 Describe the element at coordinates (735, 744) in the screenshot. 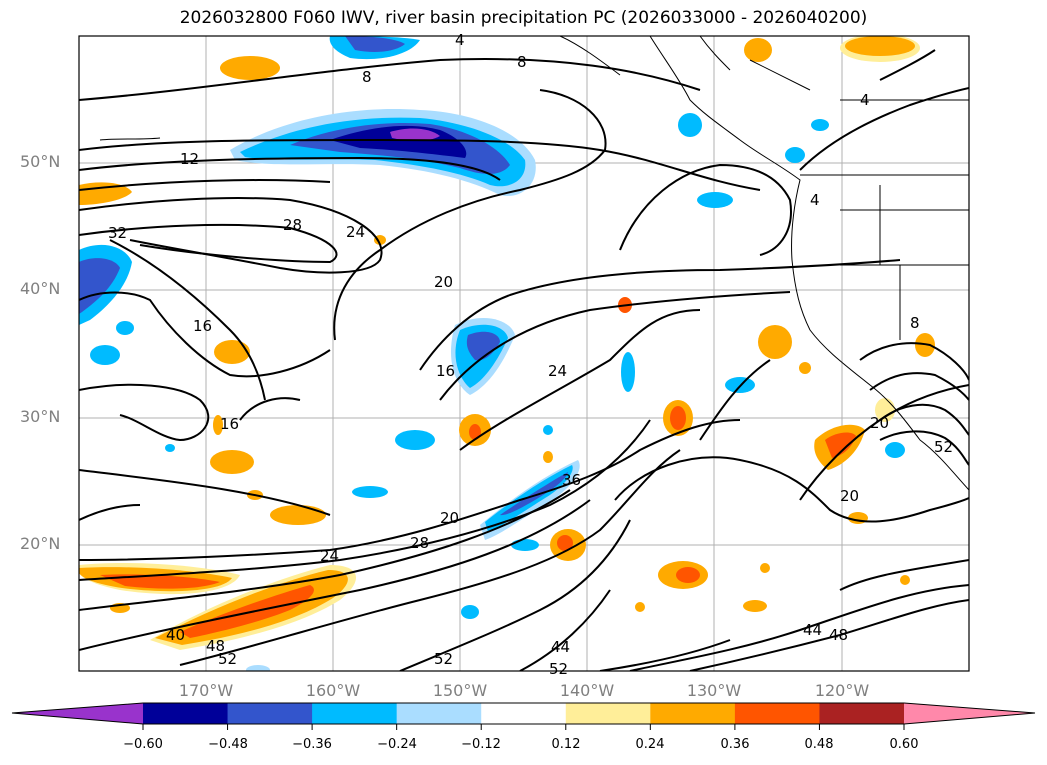

I see `colorbar-tick-label: 0.36` at that location.